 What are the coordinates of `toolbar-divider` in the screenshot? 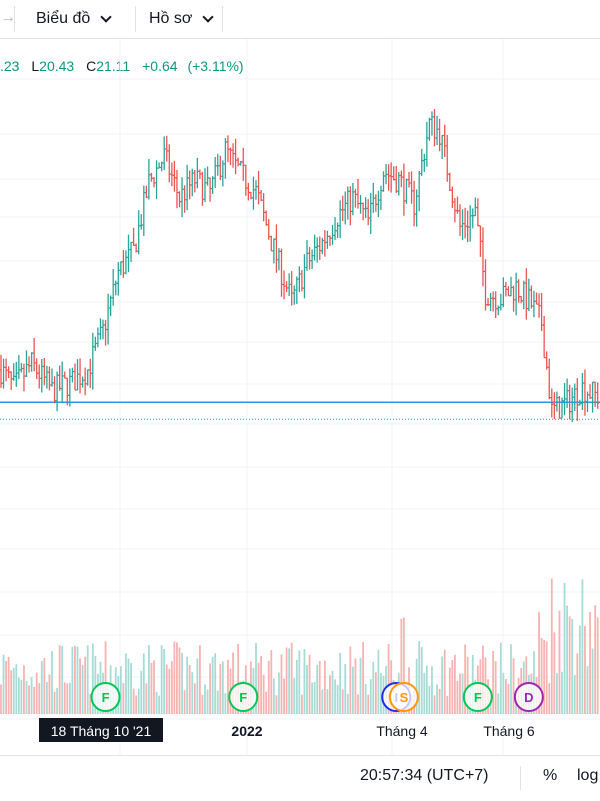 It's located at (14, 19).